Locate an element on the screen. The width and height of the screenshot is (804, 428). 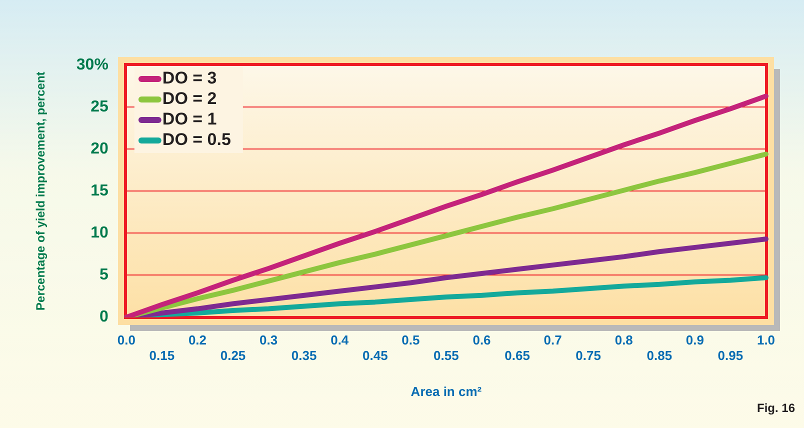
x-tick-label: 0.55 is located at coordinates (446, 356).